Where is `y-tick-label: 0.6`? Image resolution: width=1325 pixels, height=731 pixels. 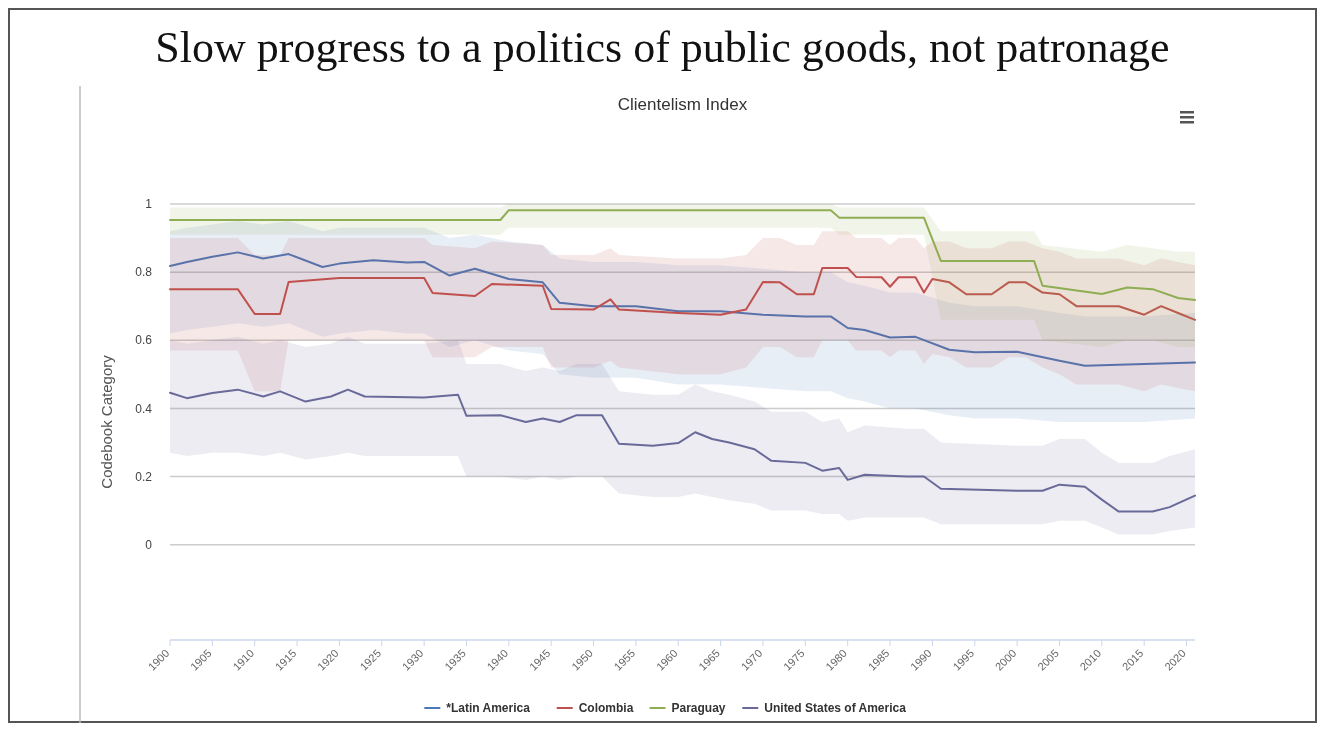
y-tick-label: 0.6 is located at coordinates (144, 340).